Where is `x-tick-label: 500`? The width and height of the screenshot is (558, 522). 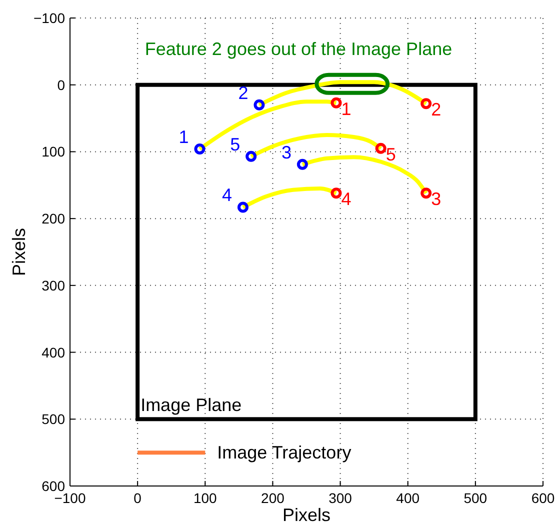 x-tick-label: 500 is located at coordinates (476, 498).